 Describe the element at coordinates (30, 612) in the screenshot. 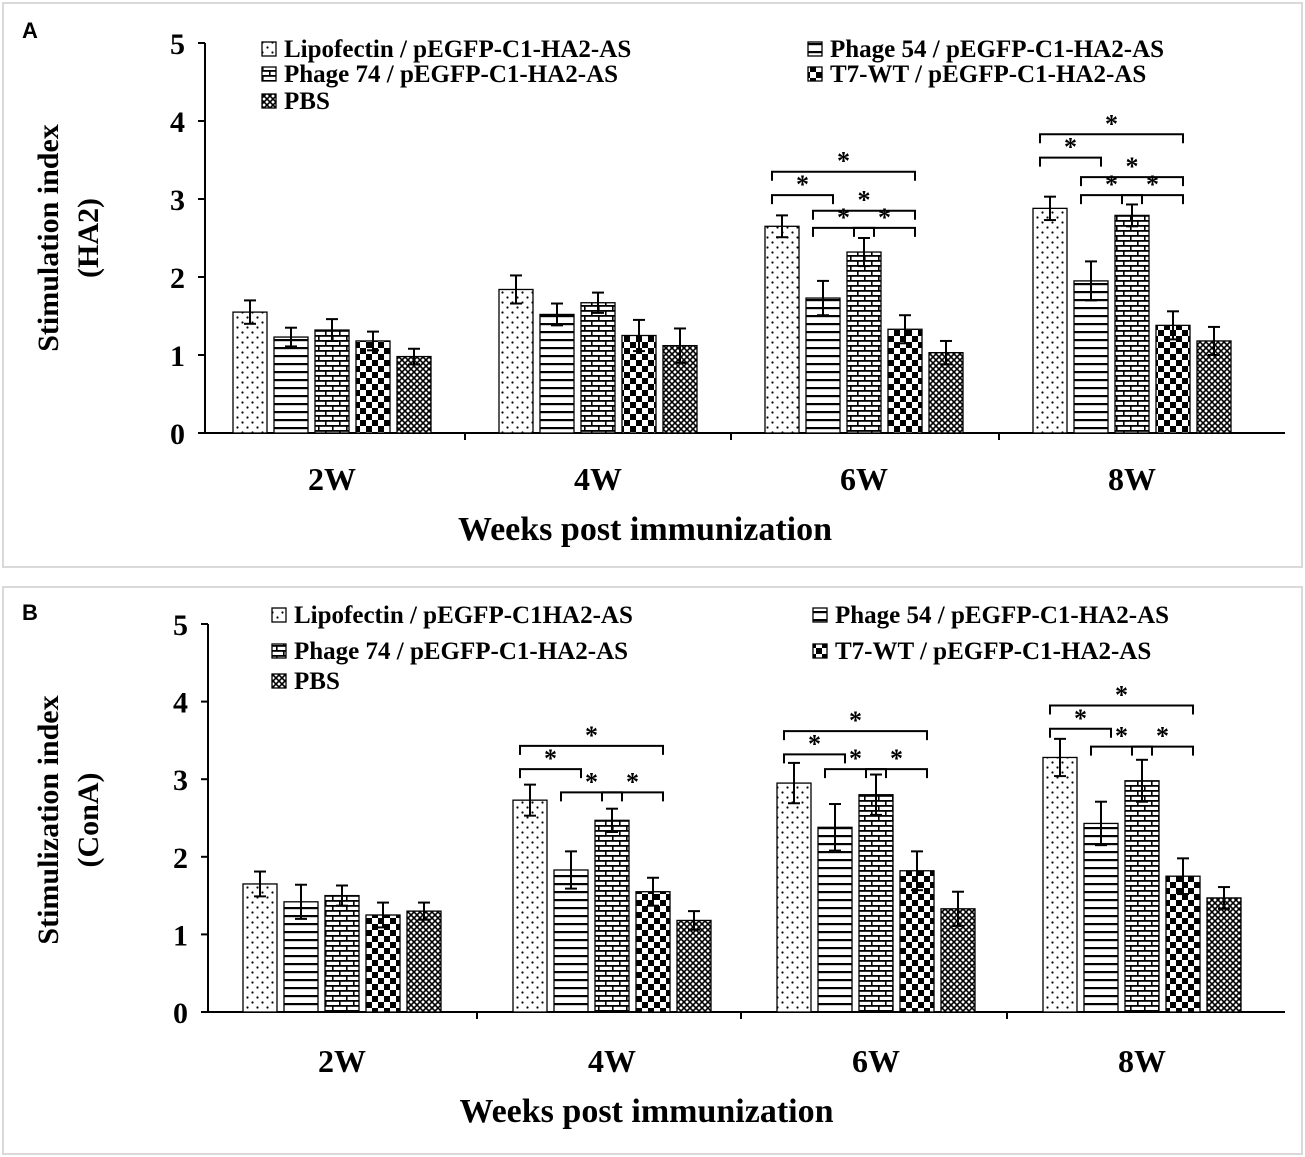

I see `panel-b-label: B` at that location.